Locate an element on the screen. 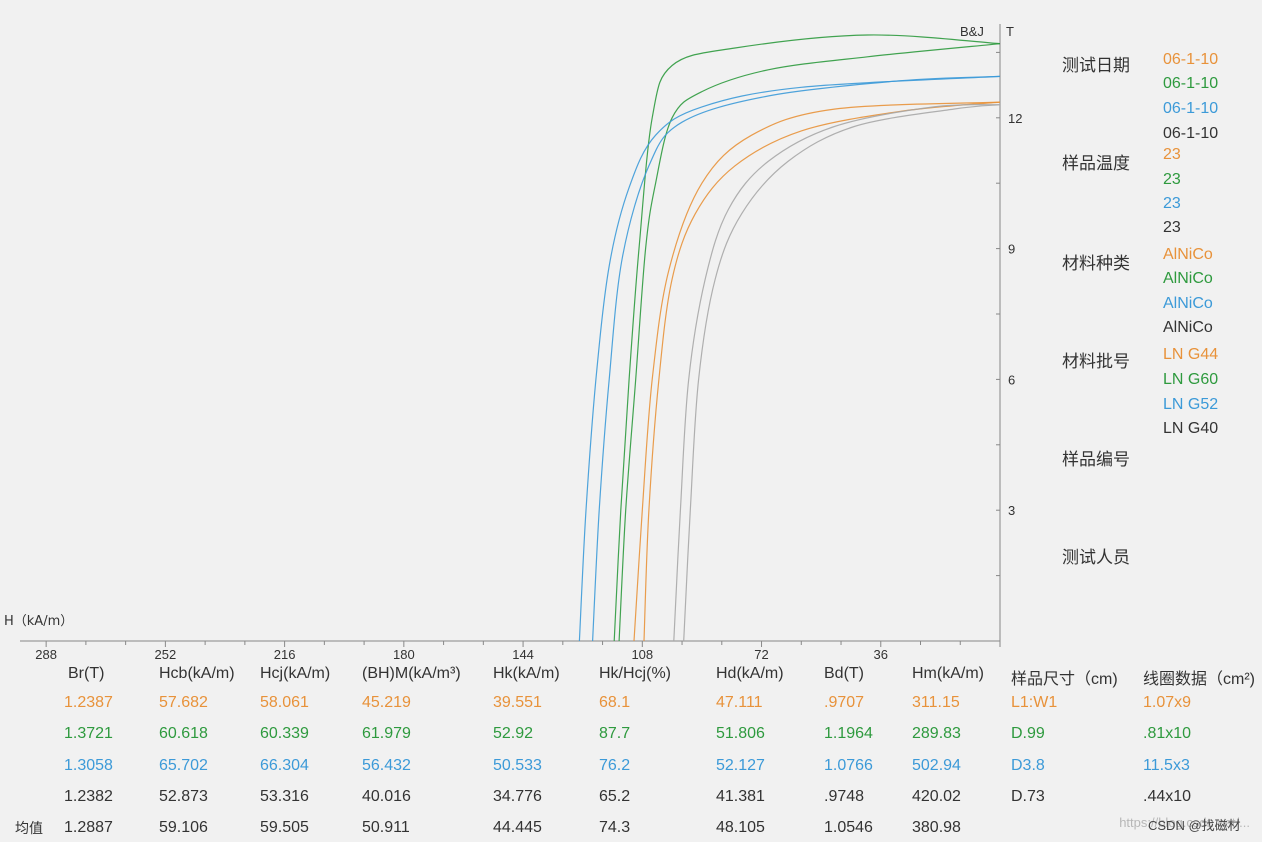 This screenshot has height=842, width=1262. cell-r1-hk: 39.551 is located at coordinates (517, 702).